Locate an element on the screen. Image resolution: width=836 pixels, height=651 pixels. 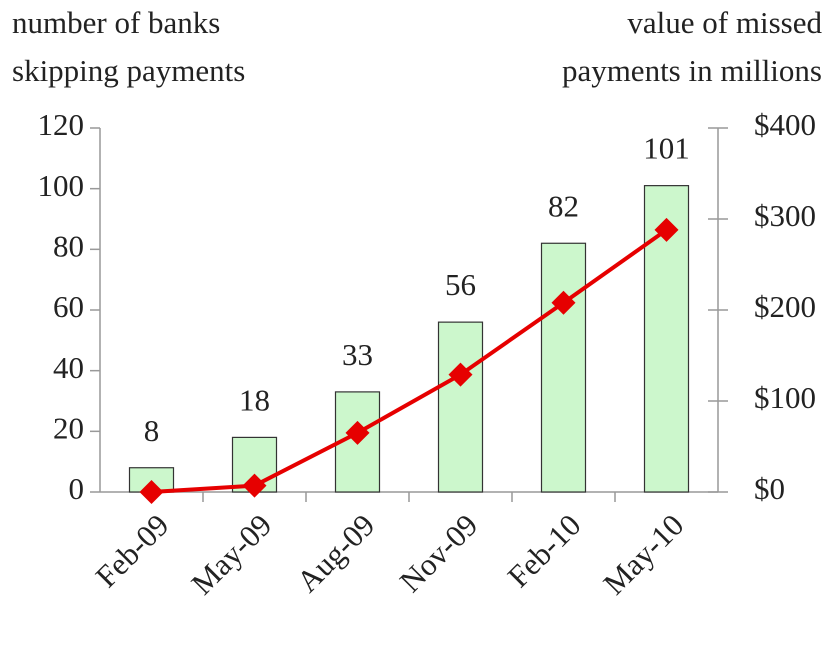
y-tick-label: 60 is located at coordinates (68, 306).